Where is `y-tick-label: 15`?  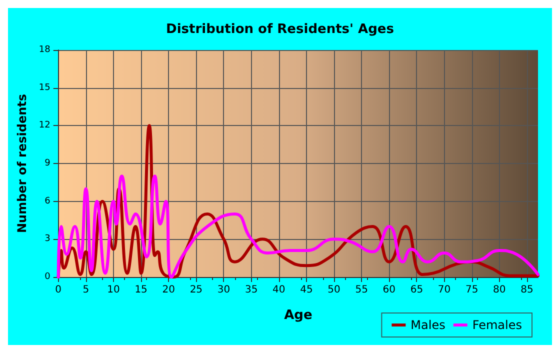 y-tick-label: 15 is located at coordinates (44, 87).